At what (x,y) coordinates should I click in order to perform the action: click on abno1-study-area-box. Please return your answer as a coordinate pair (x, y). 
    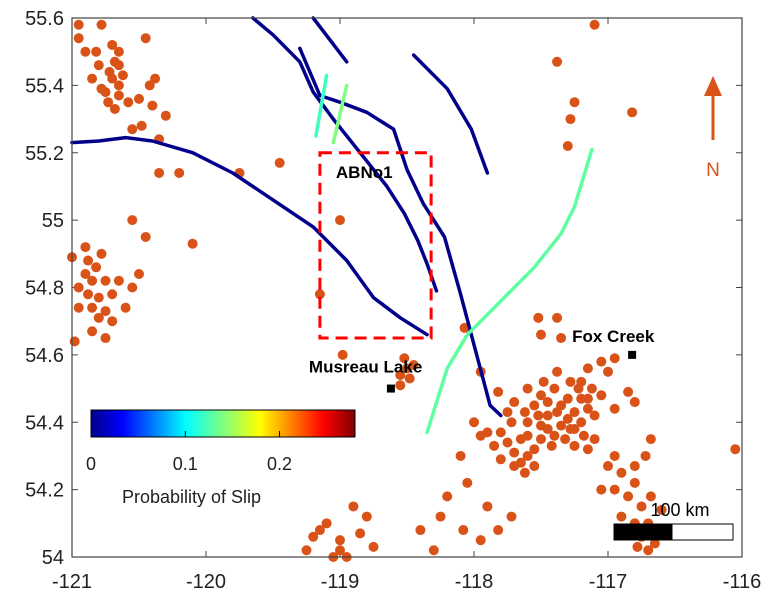
    Looking at the image, I should click on (375, 245).